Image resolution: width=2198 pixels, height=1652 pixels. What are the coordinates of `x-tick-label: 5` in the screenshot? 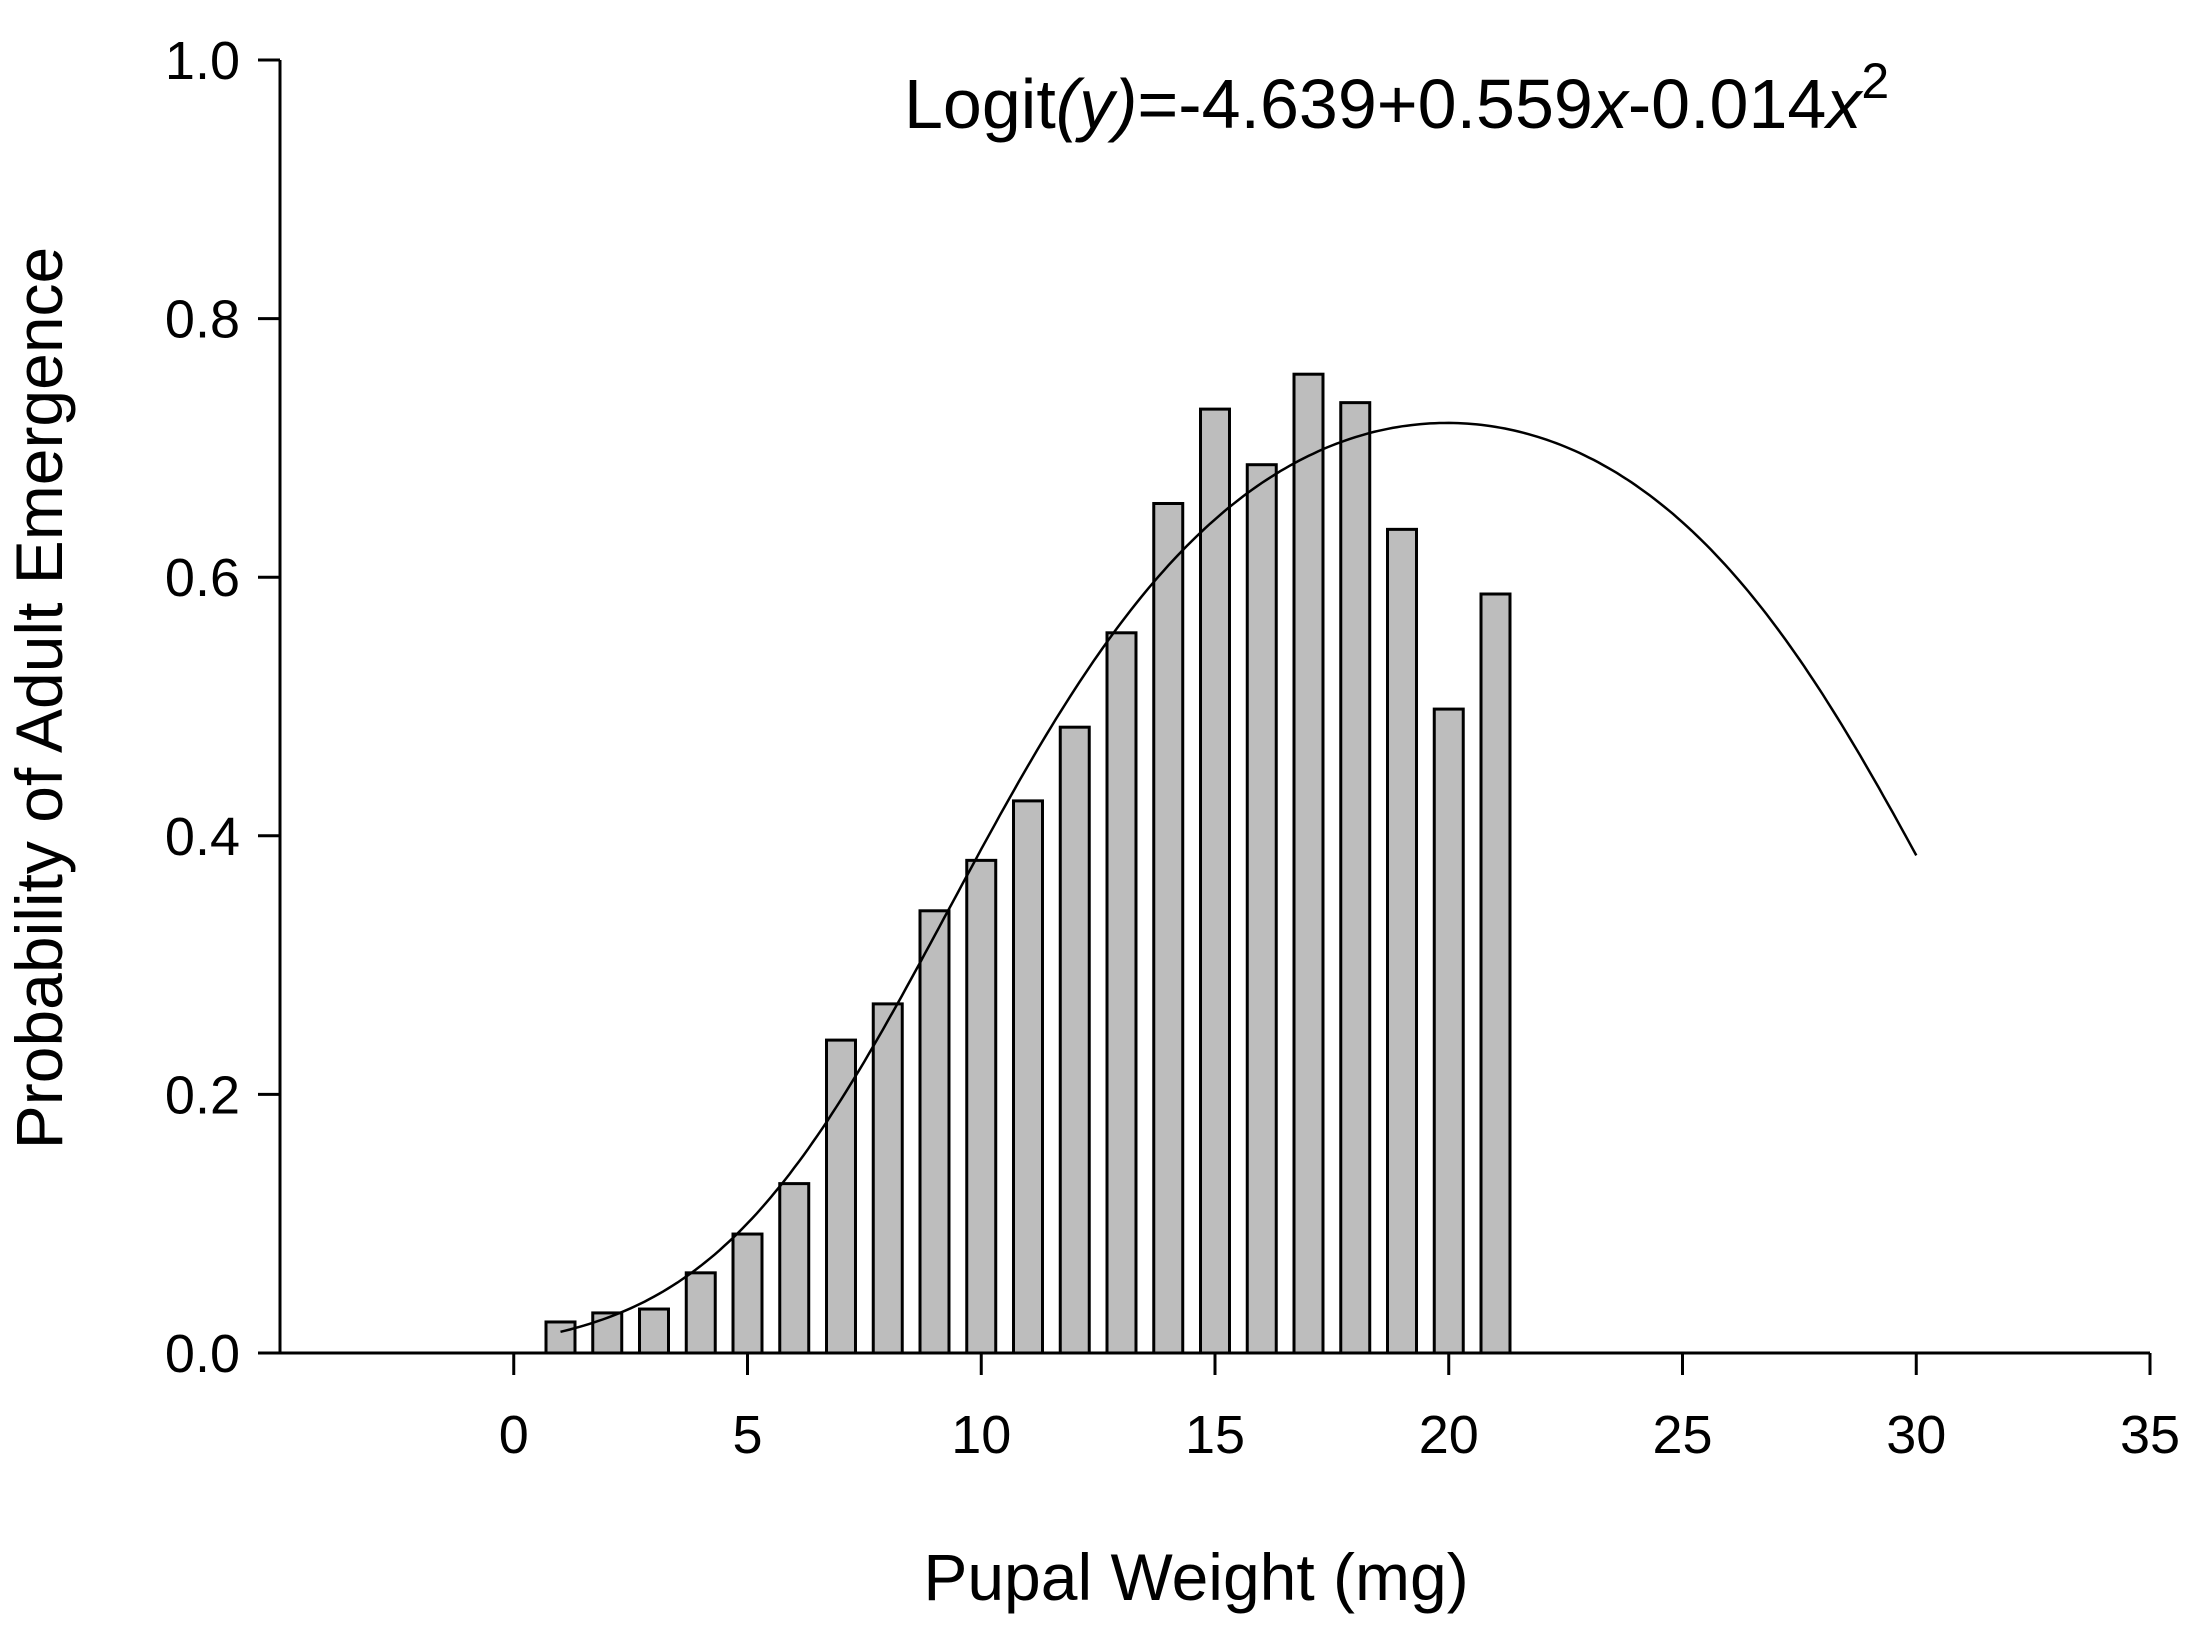 It's located at (747, 1435).